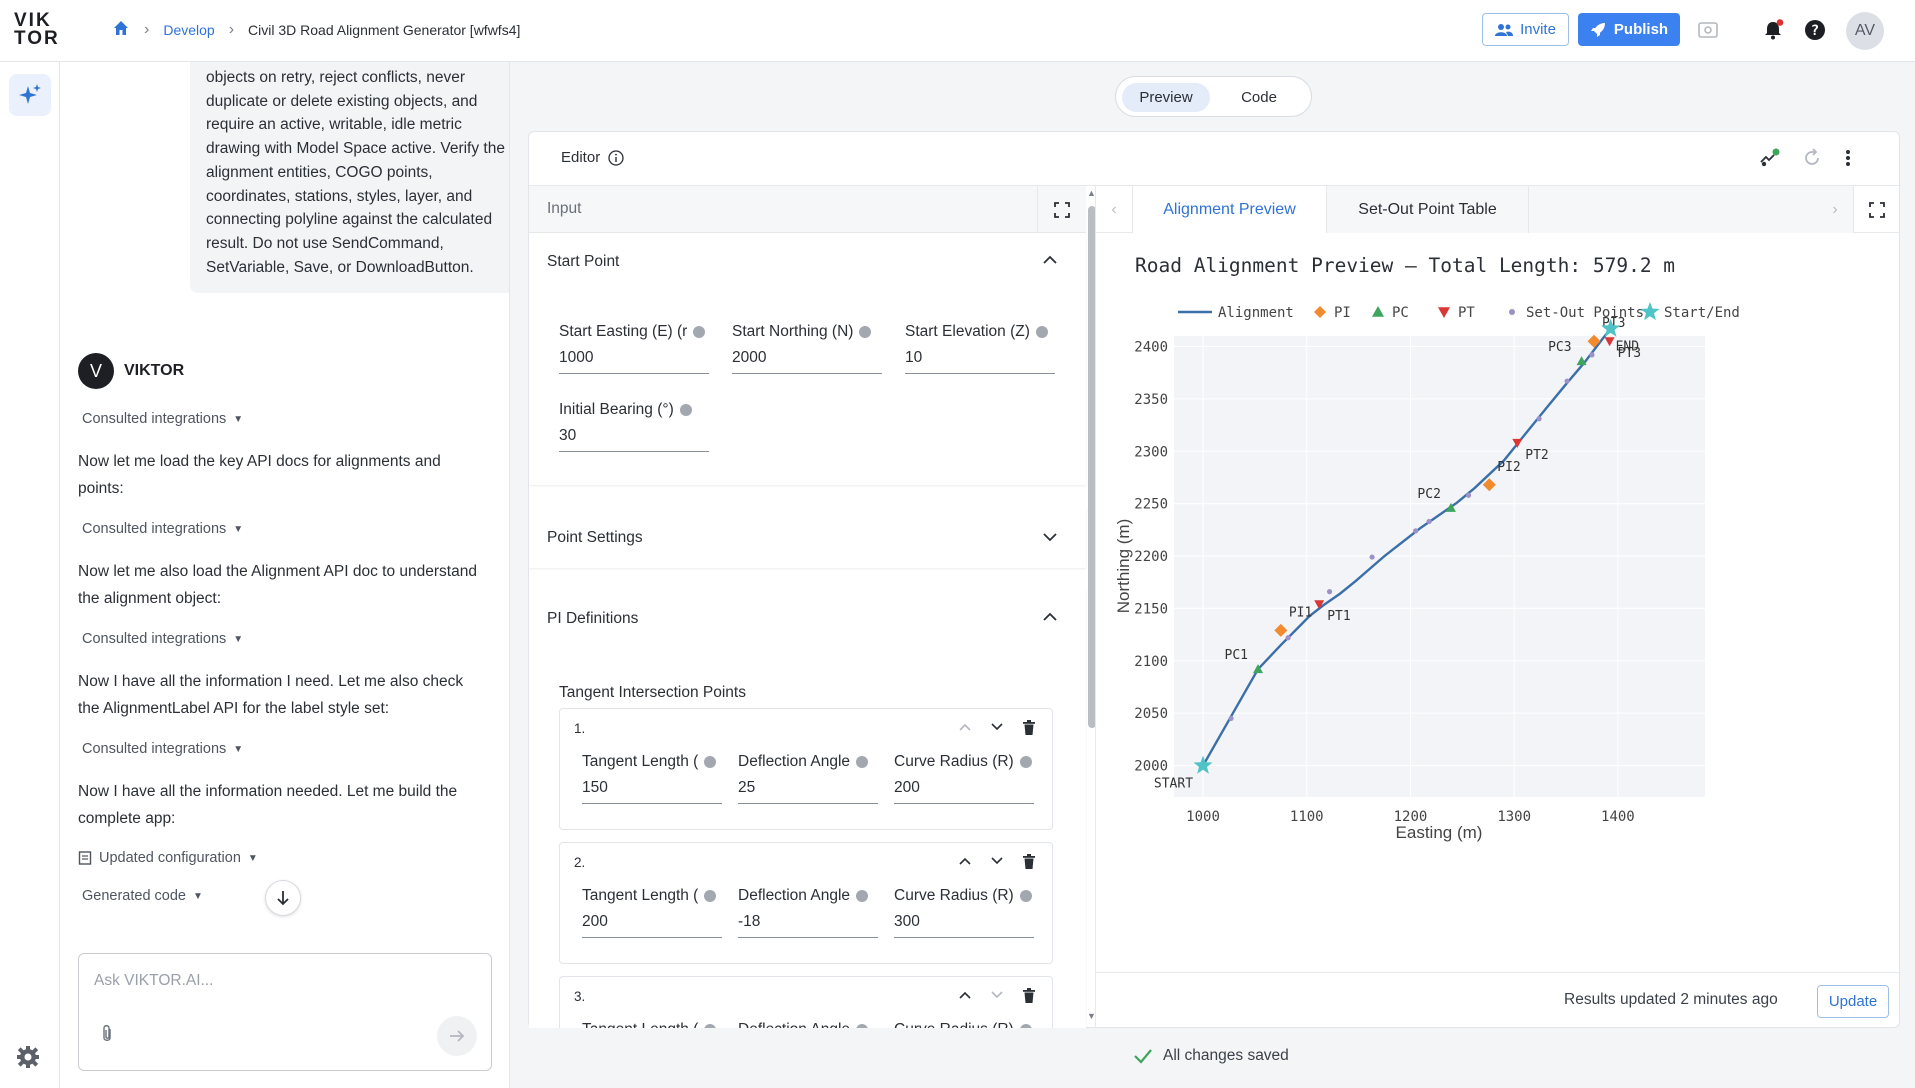 The image size is (1915, 1088). What do you see at coordinates (1848, 160) in the screenshot?
I see `more-options-icon` at bounding box center [1848, 160].